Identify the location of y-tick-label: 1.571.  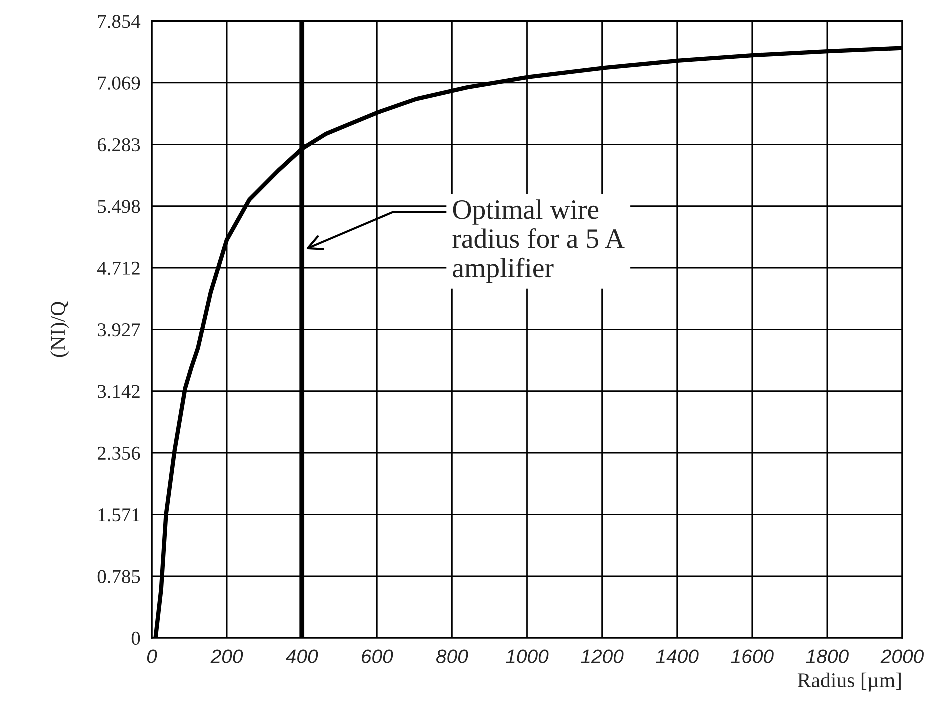
(119, 515).